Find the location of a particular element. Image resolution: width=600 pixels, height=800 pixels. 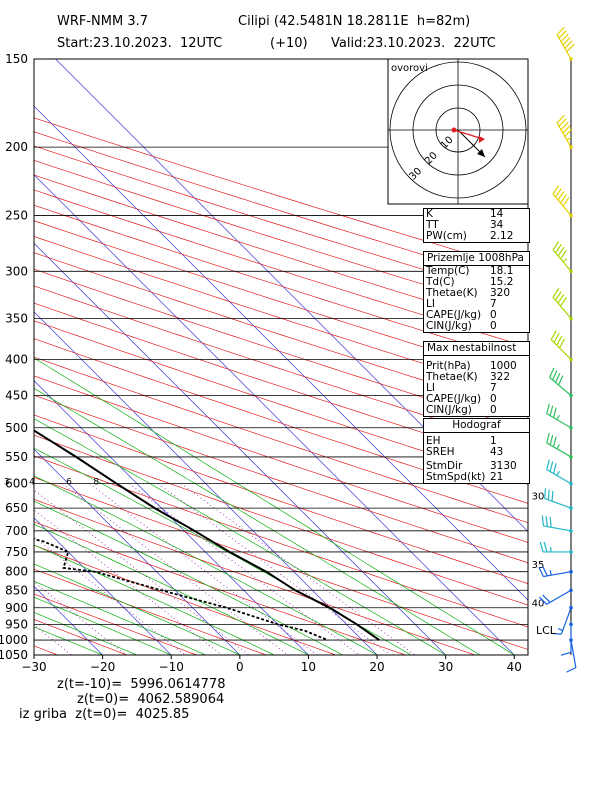

offset-label: (+10) is located at coordinates (289, 43).